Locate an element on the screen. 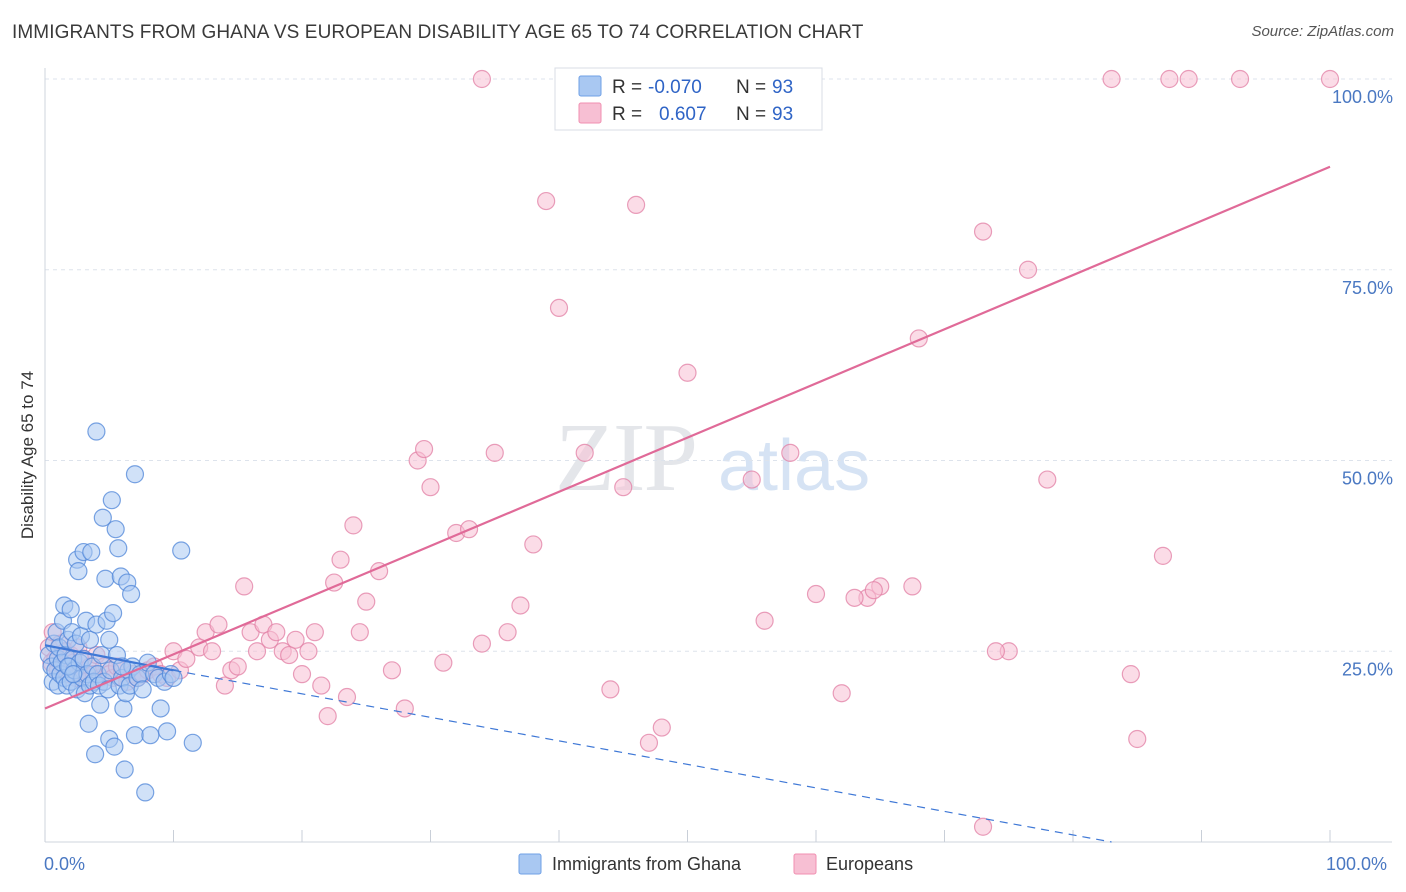 The height and width of the screenshot is (892, 1406). x-axis-ticks is located at coordinates (687, 836).